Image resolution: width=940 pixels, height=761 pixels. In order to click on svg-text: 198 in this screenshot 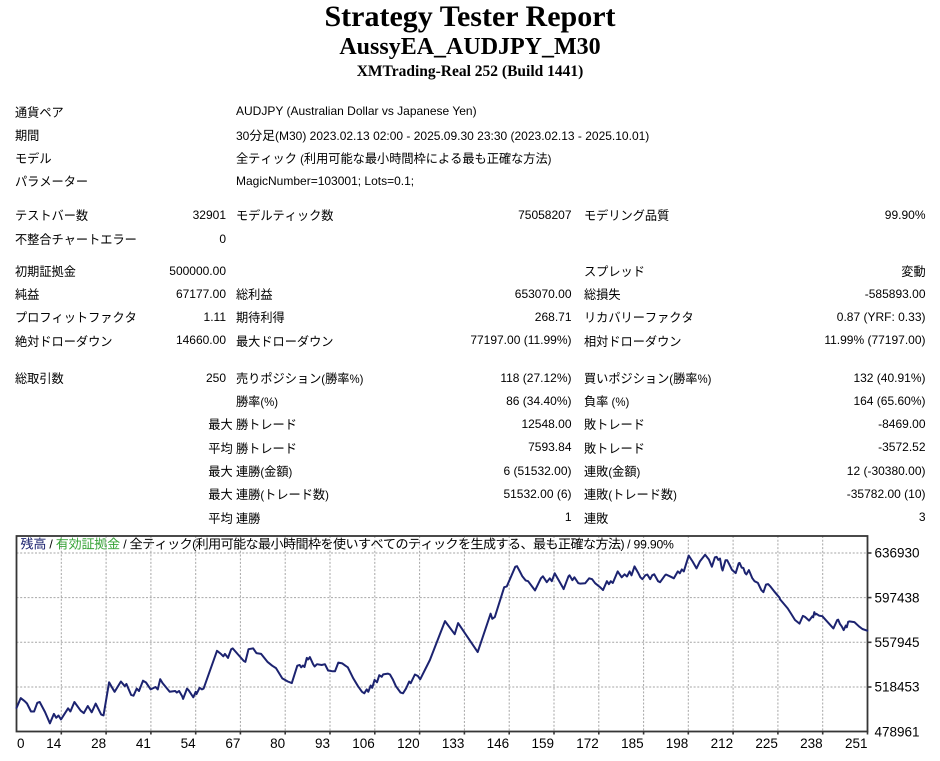, I will do `click(677, 742)`.